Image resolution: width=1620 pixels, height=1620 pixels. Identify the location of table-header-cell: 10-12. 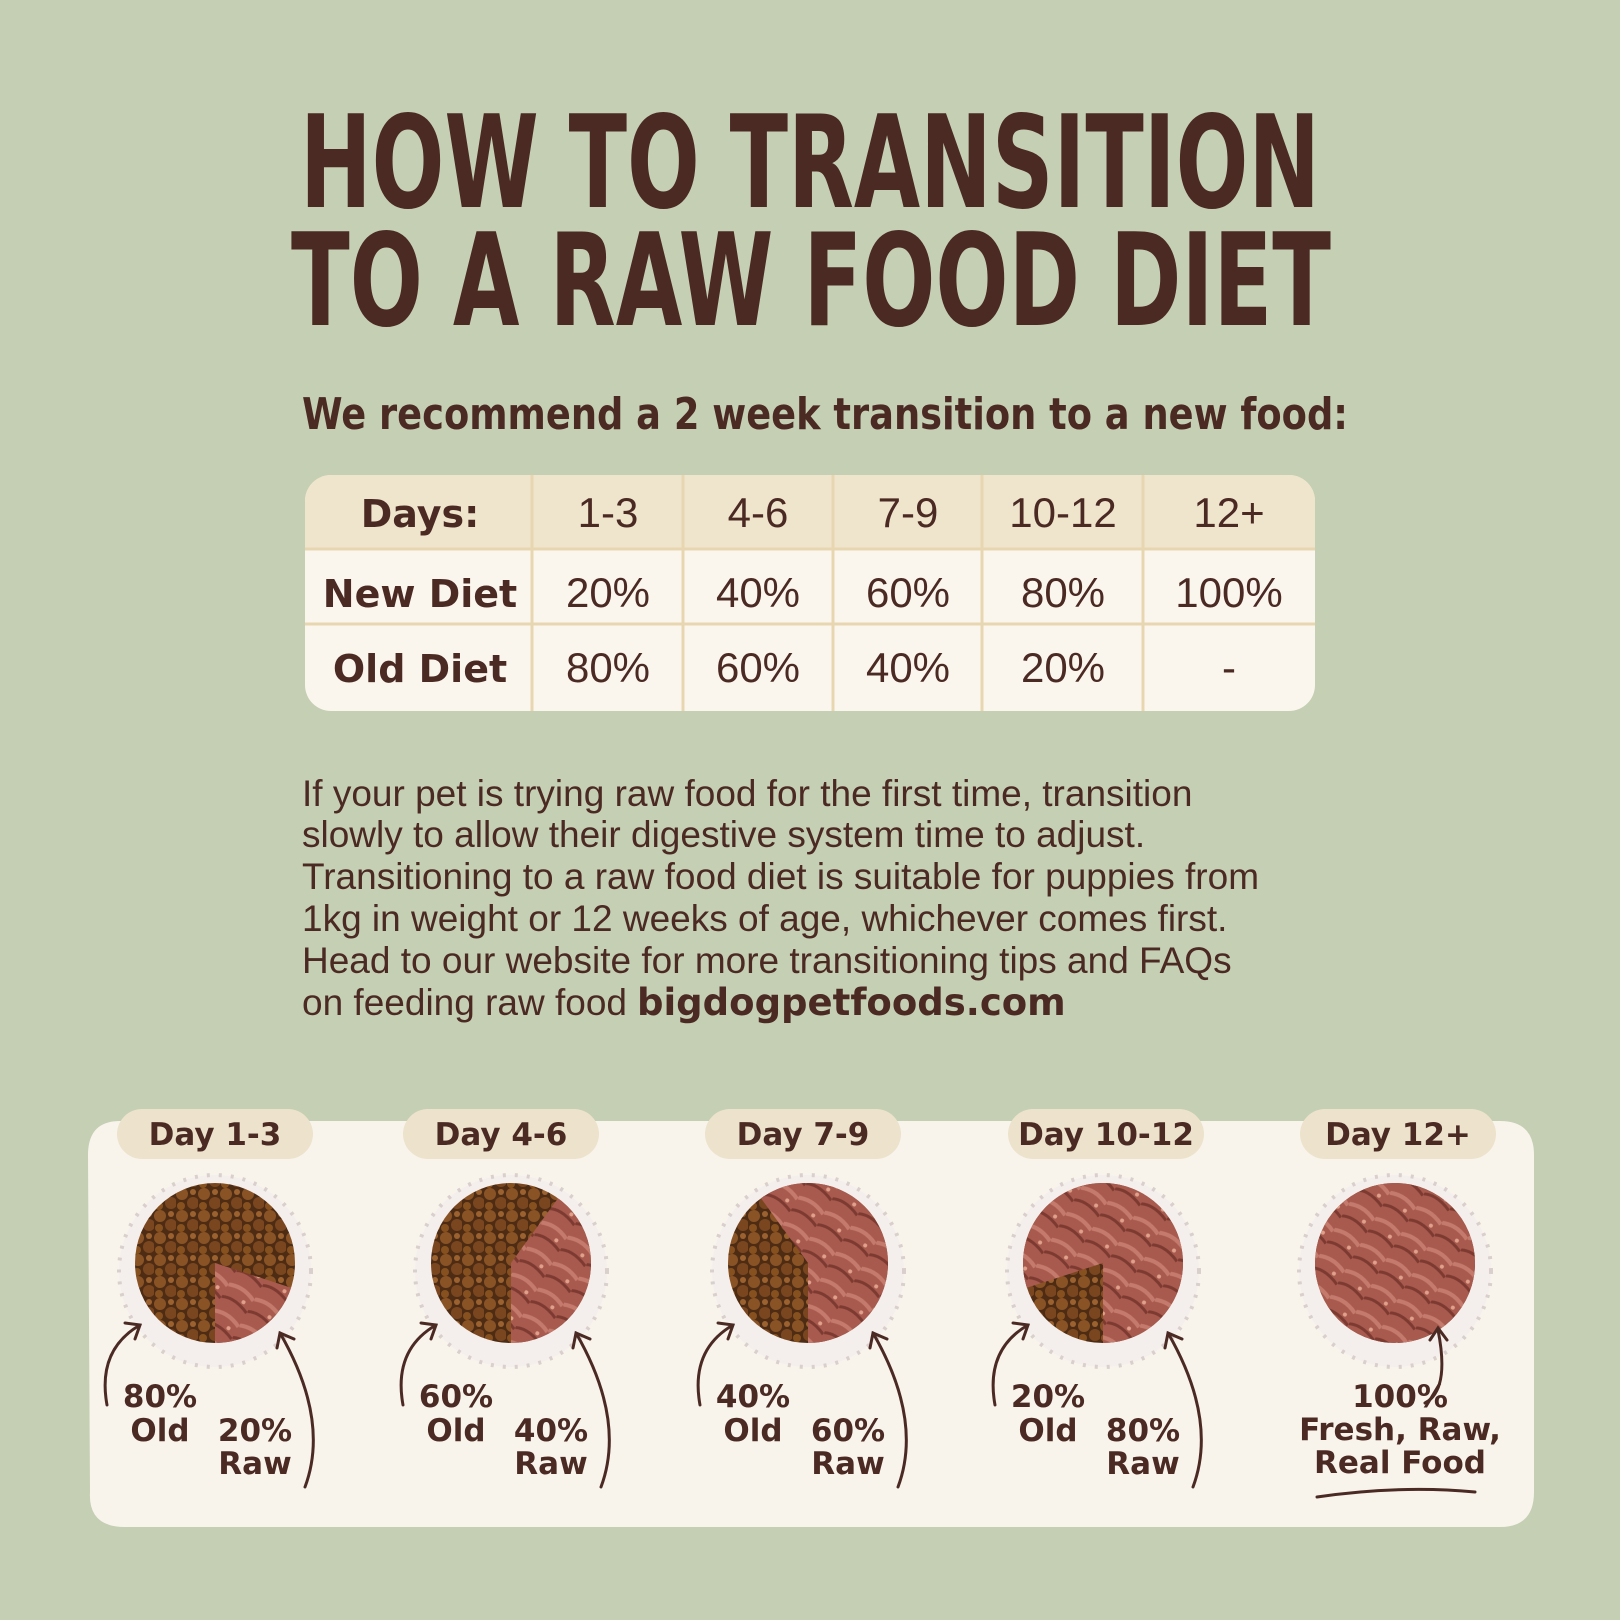
(1062, 512).